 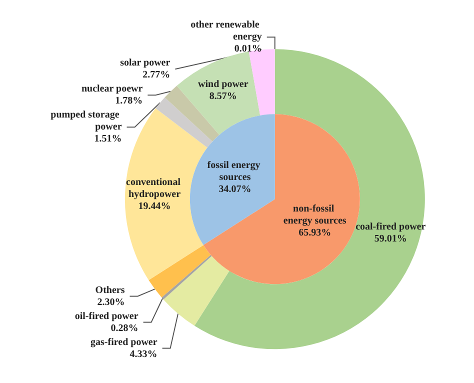 I want to click on data-label: 2.77%, so click(x=156, y=75).